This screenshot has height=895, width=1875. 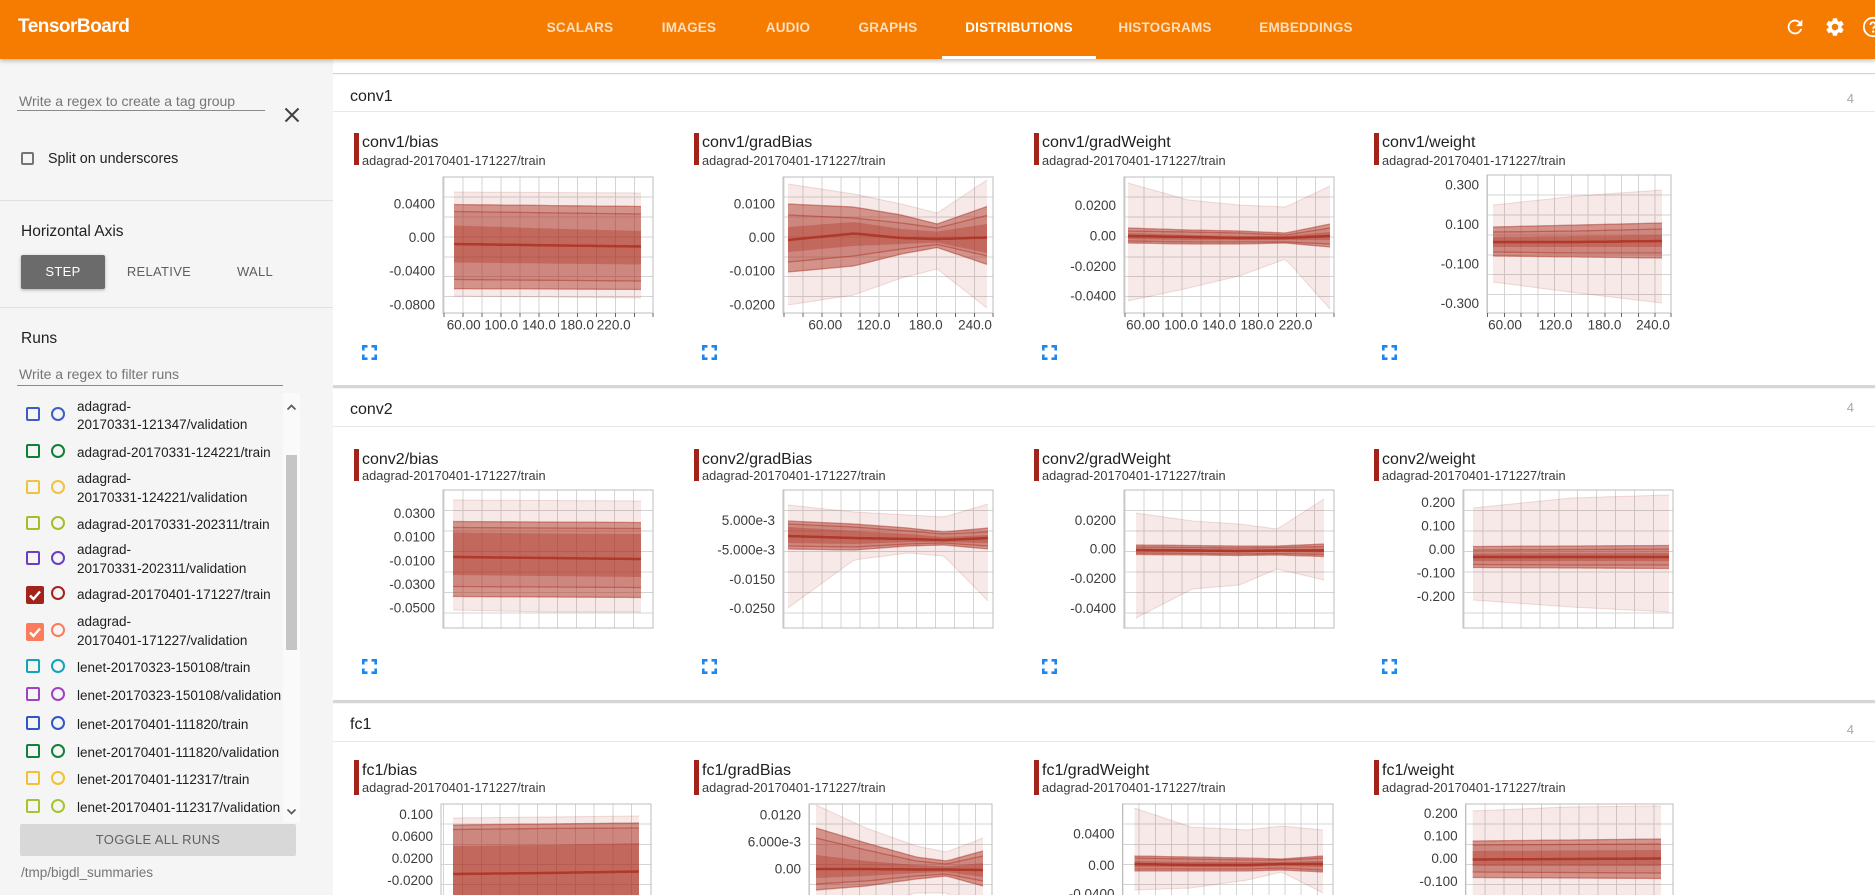 What do you see at coordinates (412, 836) in the screenshot?
I see `svg-text: 0.0600` at bounding box center [412, 836].